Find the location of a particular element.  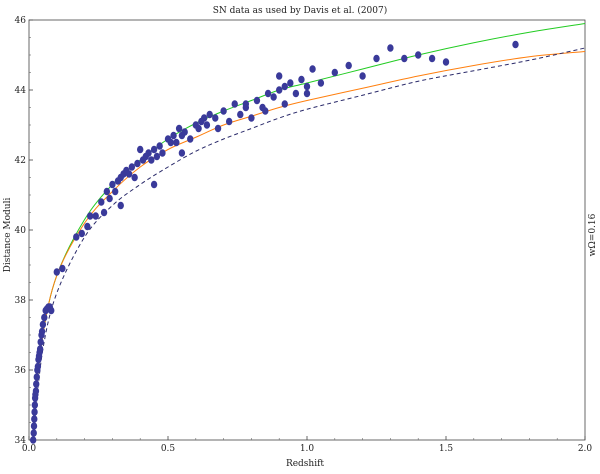

y-axis: 34 36 38 40 42 44 46 is located at coordinates (24, 231).